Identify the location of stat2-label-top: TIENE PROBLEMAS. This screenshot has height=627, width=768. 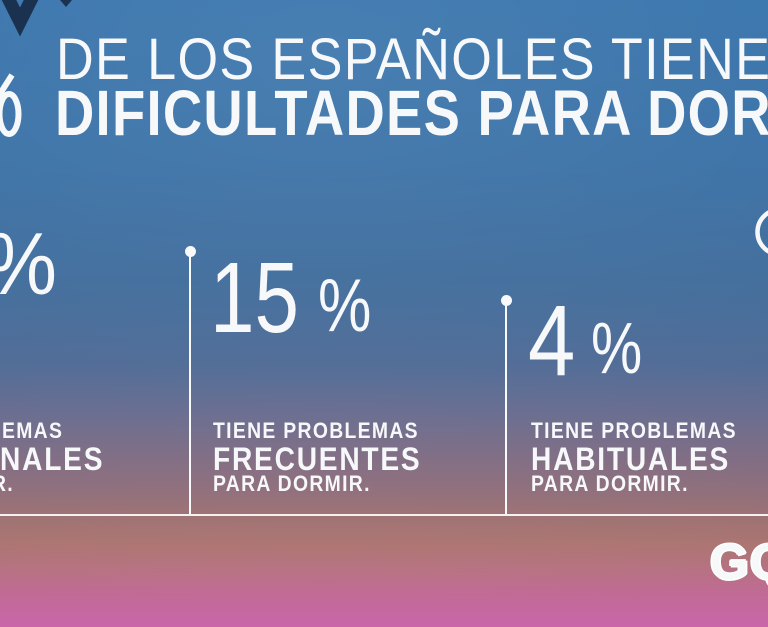
(316, 430).